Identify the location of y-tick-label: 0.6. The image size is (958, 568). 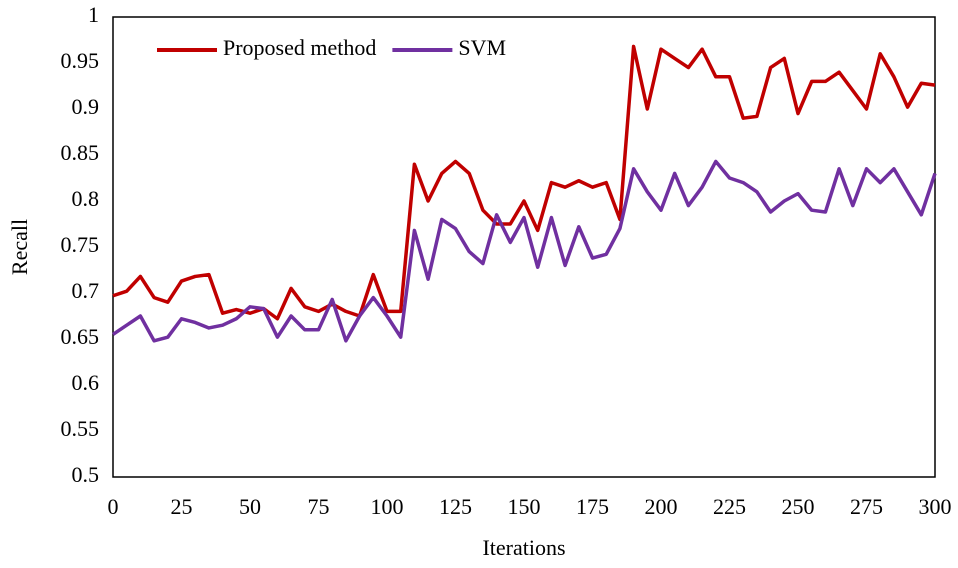
(86, 382).